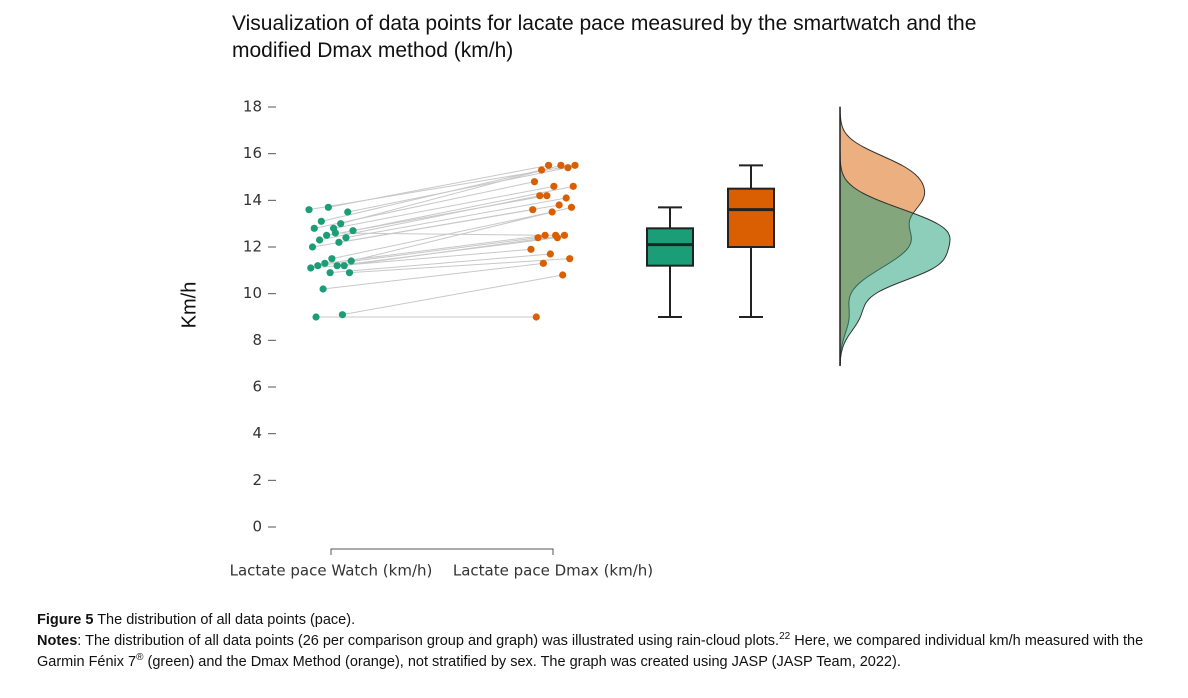 The height and width of the screenshot is (698, 1188). I want to click on y-tick-label: 6, so click(257, 387).